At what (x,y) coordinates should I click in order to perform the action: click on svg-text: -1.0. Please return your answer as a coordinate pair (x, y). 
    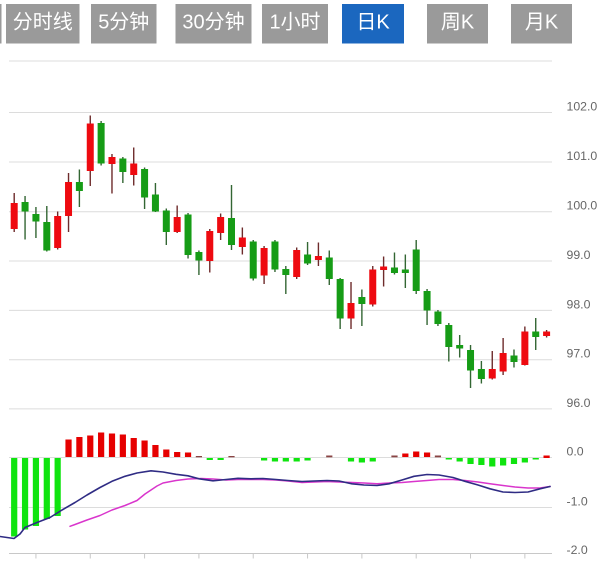
    Looking at the image, I should click on (577, 502).